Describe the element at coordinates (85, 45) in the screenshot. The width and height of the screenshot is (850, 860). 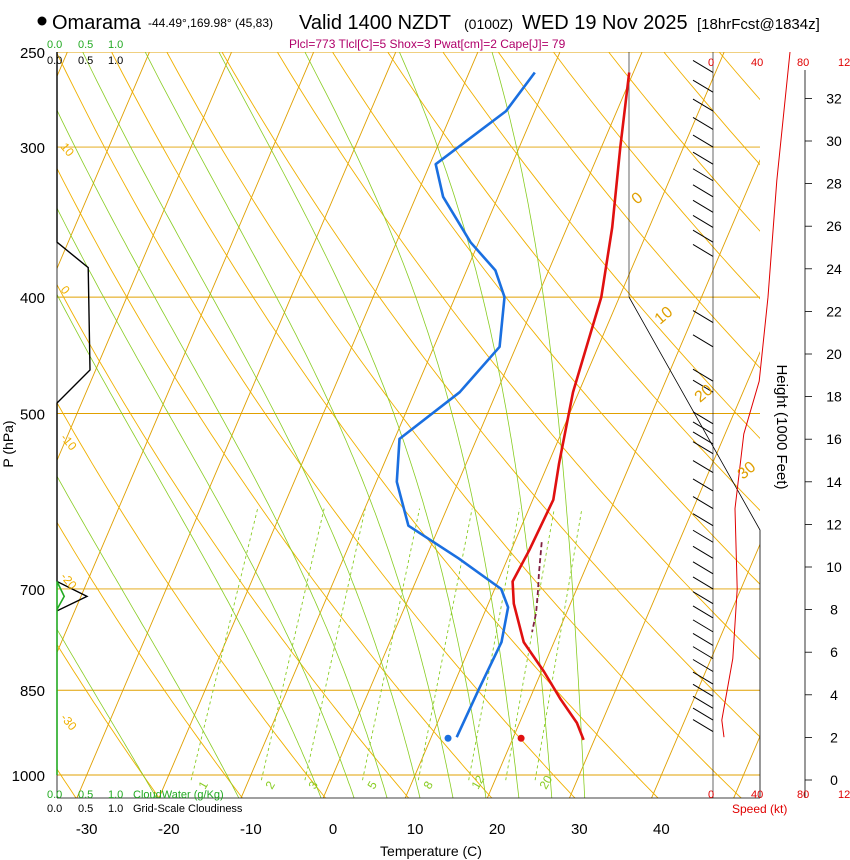
I see `top-cloudwater-tick-1: 0.5` at that location.